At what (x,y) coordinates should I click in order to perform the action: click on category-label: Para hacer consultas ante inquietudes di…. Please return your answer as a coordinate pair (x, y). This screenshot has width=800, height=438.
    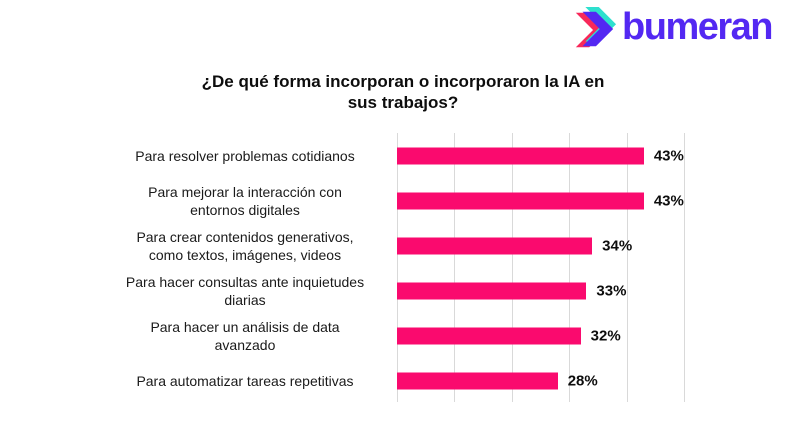
    Looking at the image, I should click on (245, 290).